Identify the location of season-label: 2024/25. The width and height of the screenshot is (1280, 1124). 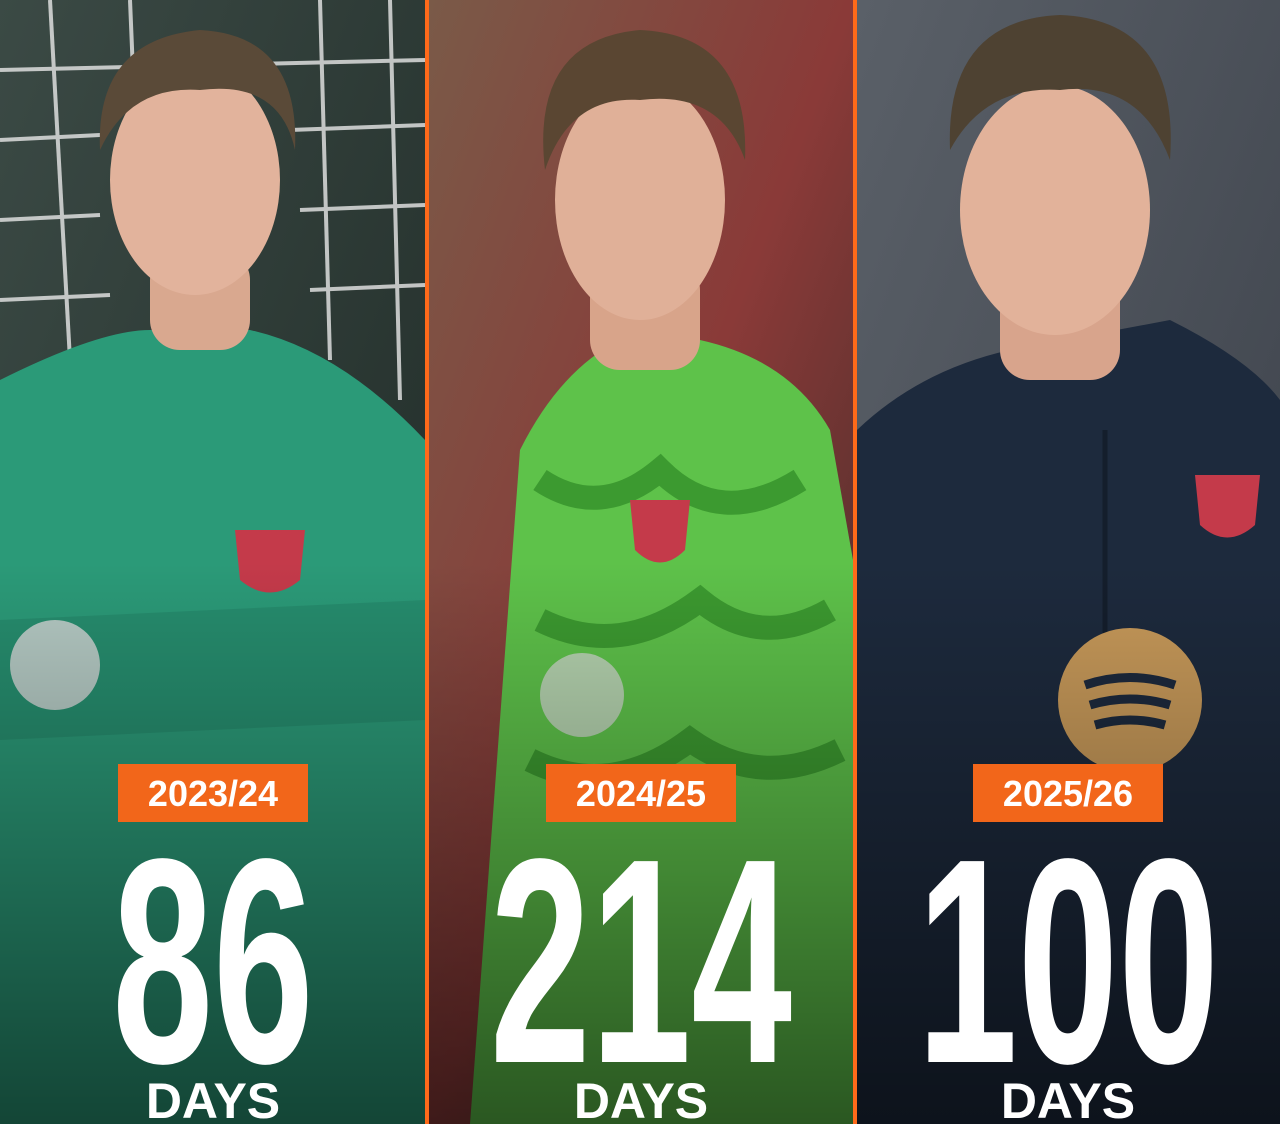
(641, 793).